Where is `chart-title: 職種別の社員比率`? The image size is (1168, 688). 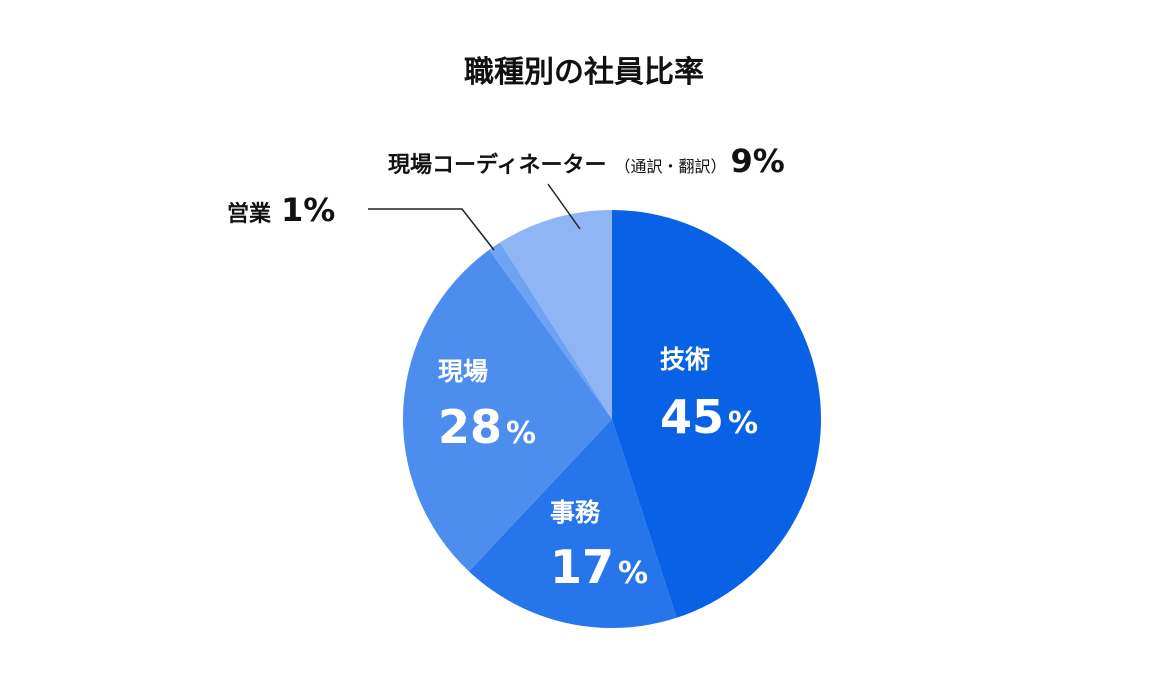
chart-title: 職種別の社員比率 is located at coordinates (584, 72).